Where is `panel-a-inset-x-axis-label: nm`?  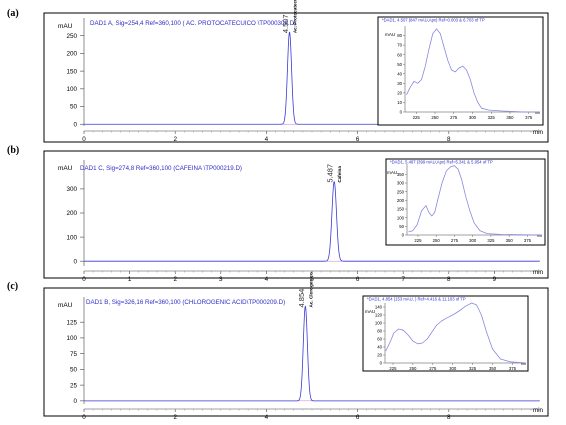 panel-a-inset-x-axis-label: nm is located at coordinates (537, 113).